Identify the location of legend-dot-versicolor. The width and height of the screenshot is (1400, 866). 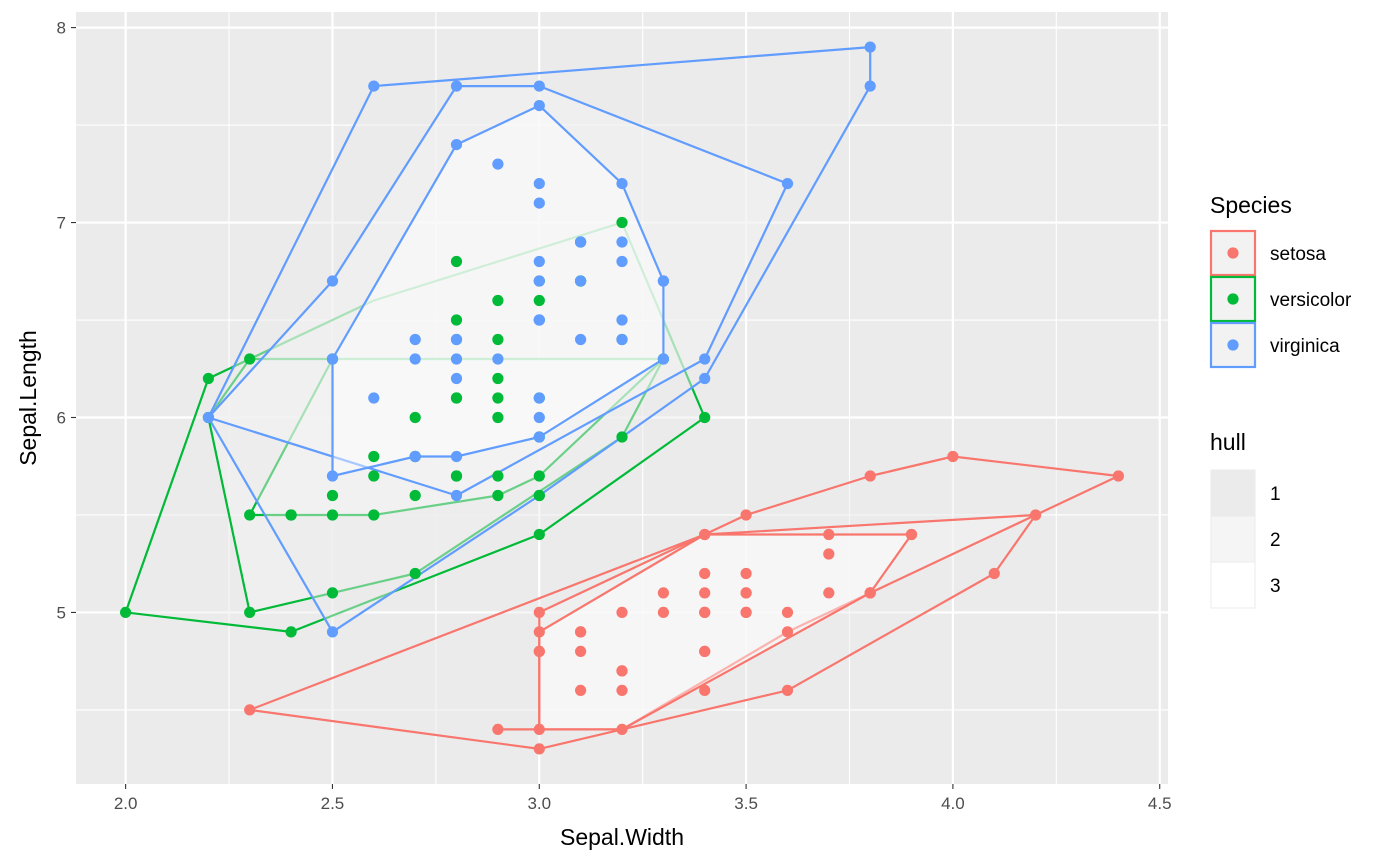
(1233, 299).